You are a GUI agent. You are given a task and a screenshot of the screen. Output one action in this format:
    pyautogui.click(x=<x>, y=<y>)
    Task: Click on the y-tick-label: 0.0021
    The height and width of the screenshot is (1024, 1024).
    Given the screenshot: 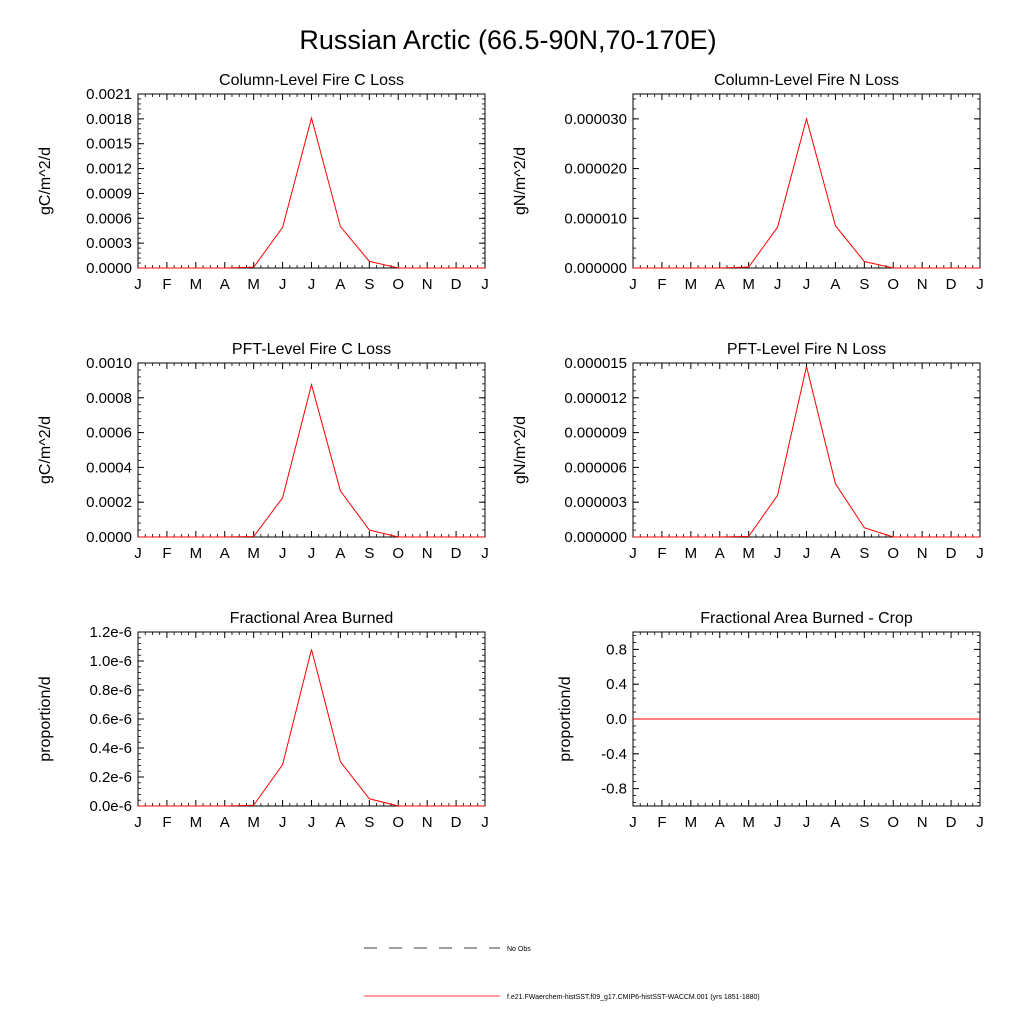 What is the action you would take?
    pyautogui.click(x=109, y=94)
    